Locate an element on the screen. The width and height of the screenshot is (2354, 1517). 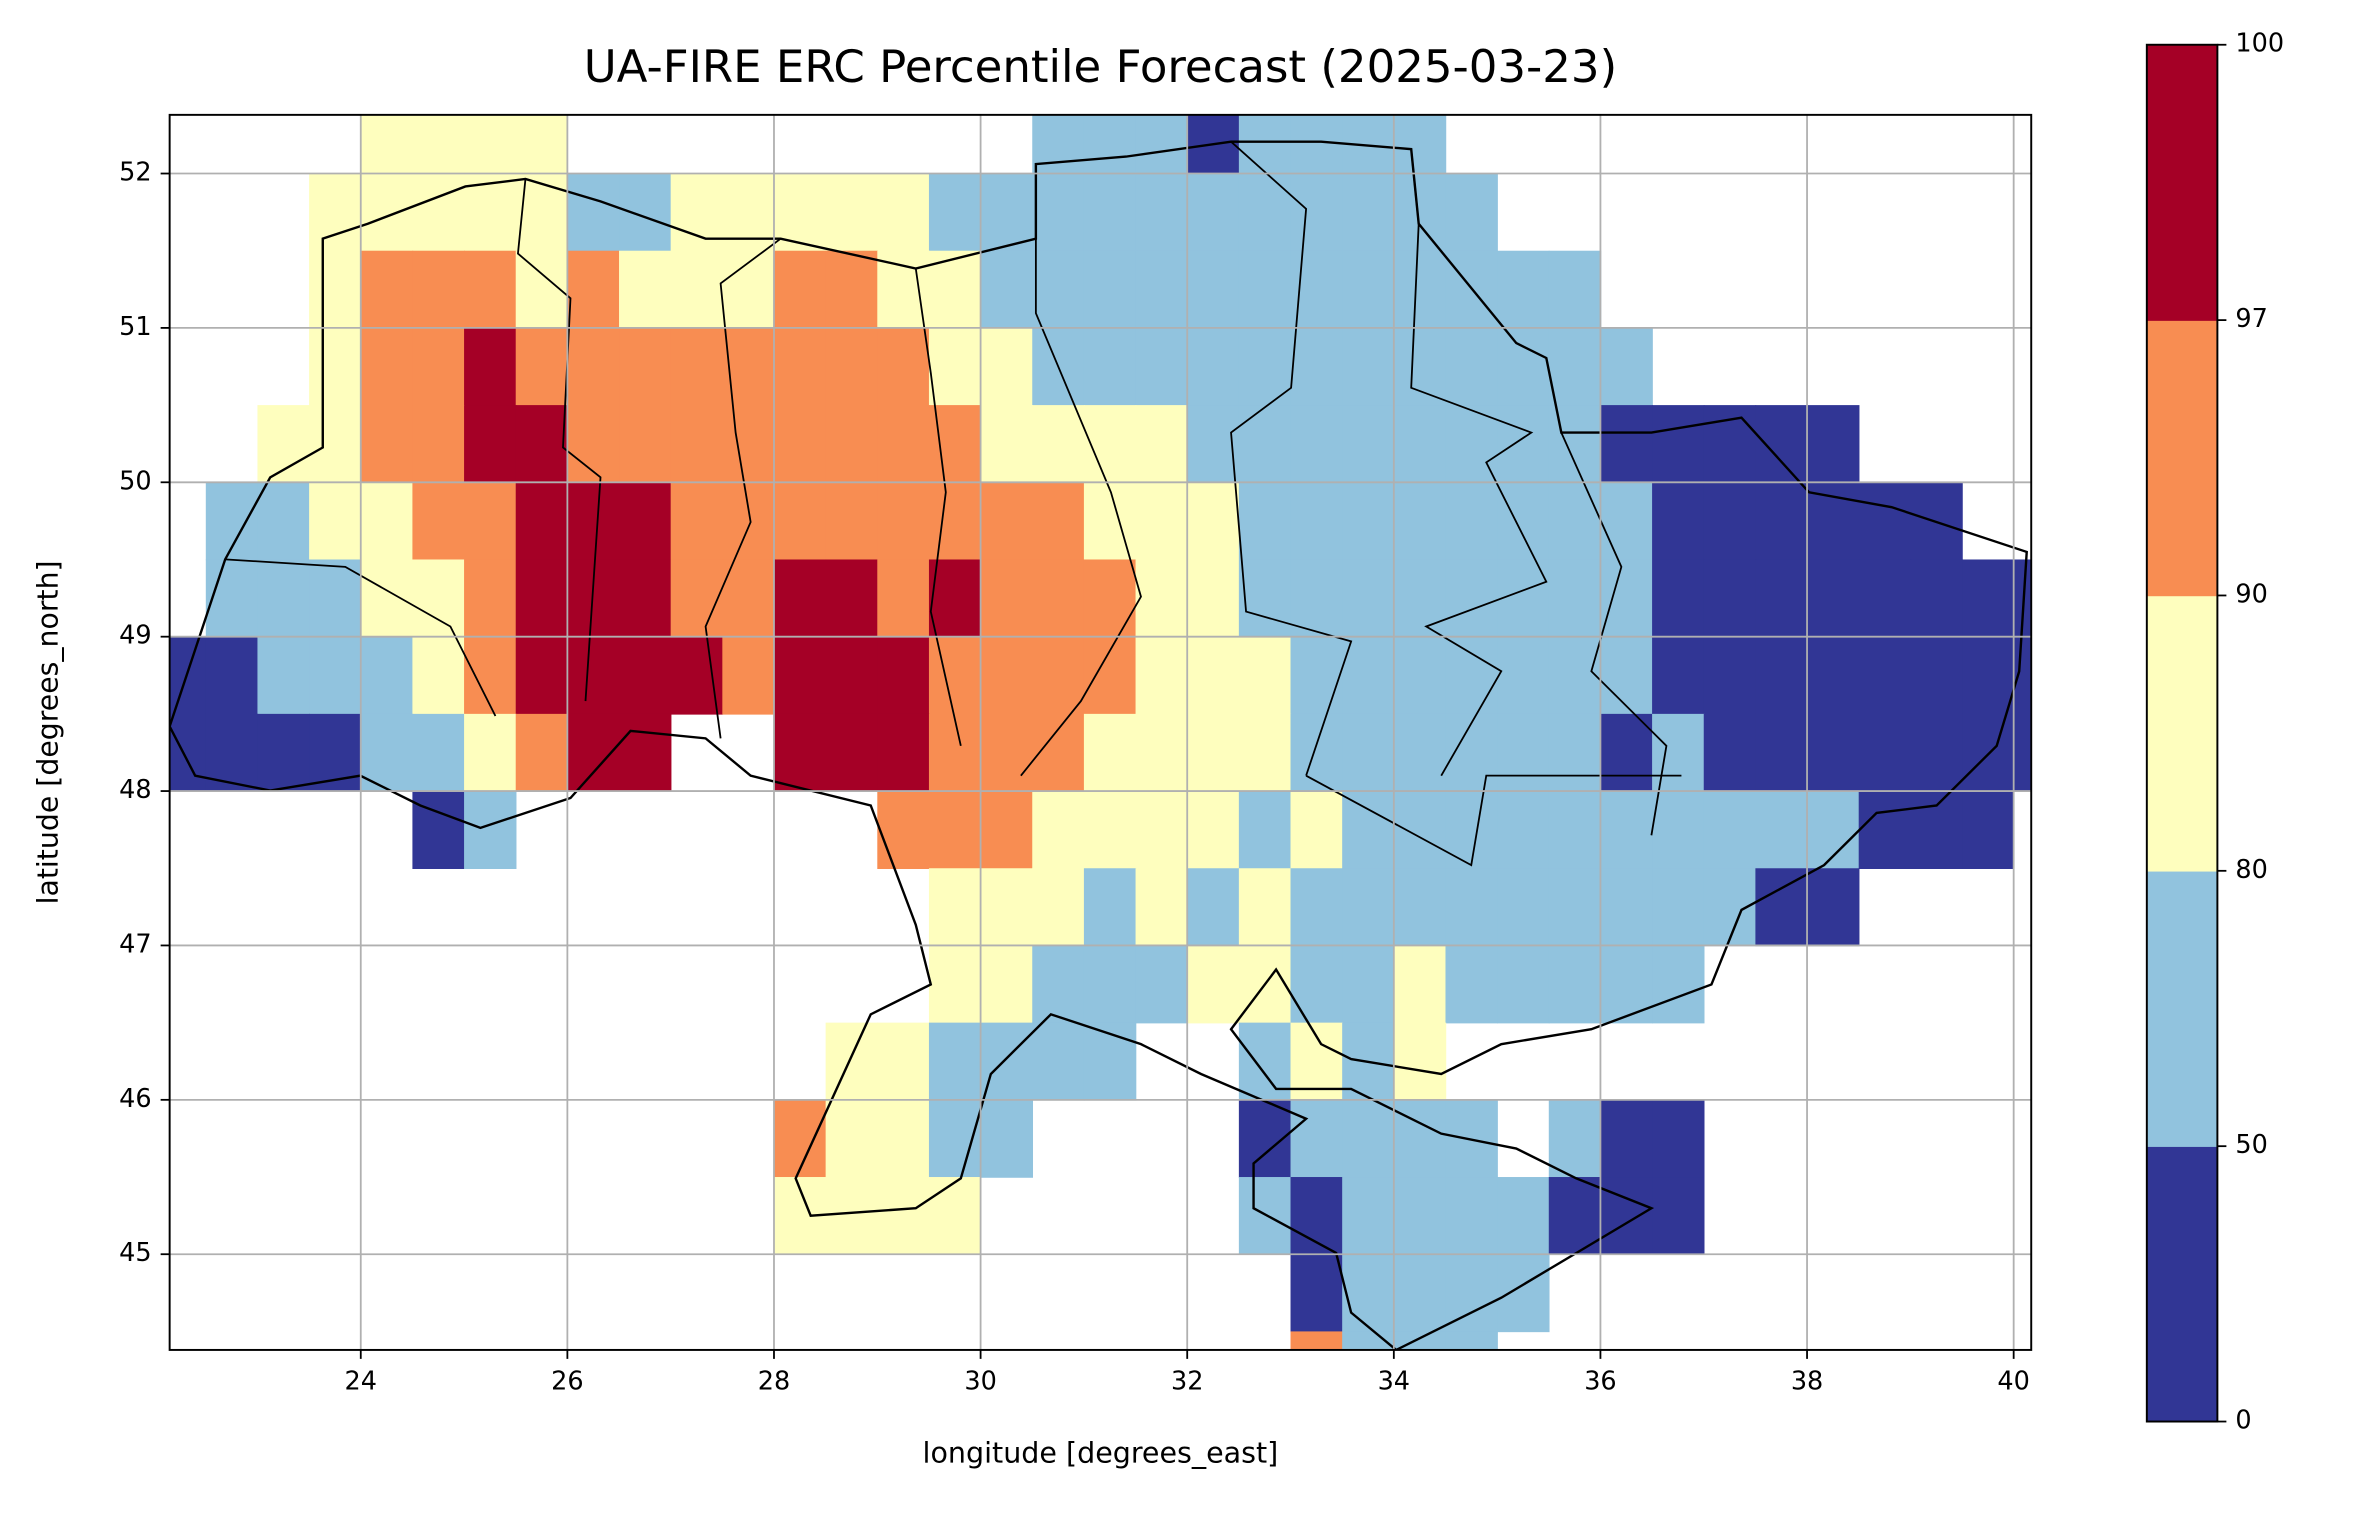
colorbar-tick-label: 100 is located at coordinates (2259, 43).